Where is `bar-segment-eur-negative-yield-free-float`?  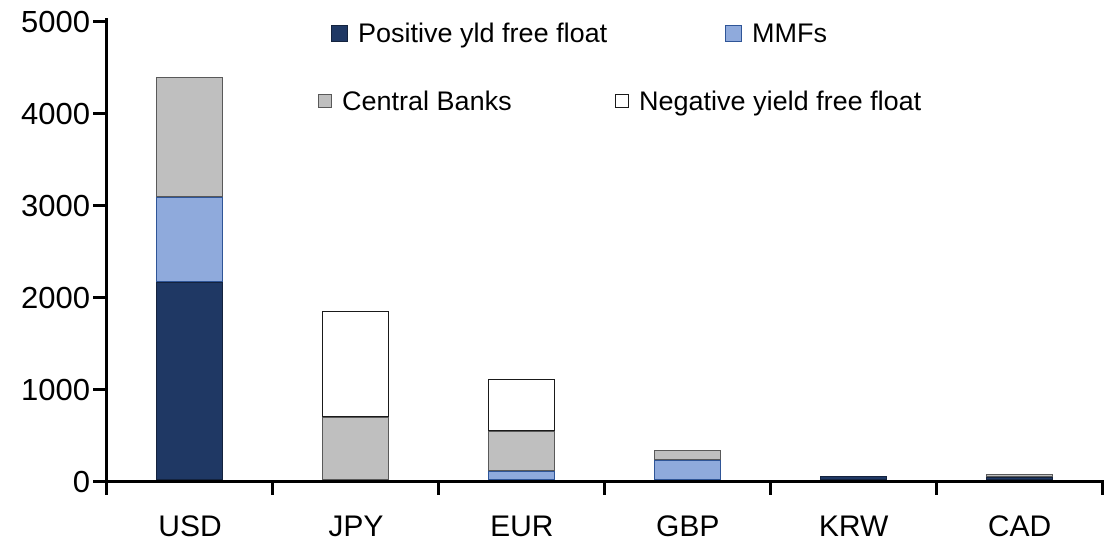 bar-segment-eur-negative-yield-free-float is located at coordinates (522, 405).